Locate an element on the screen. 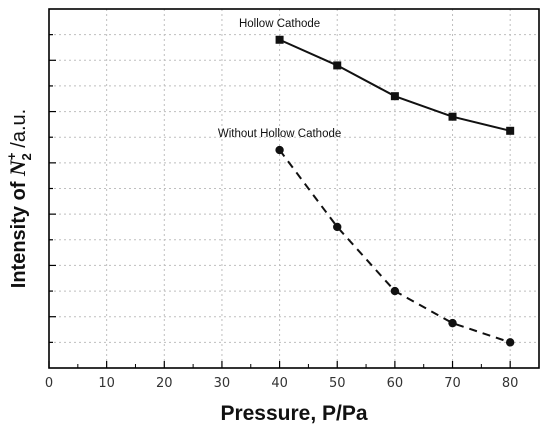  x-tick-label: 20 is located at coordinates (164, 383).